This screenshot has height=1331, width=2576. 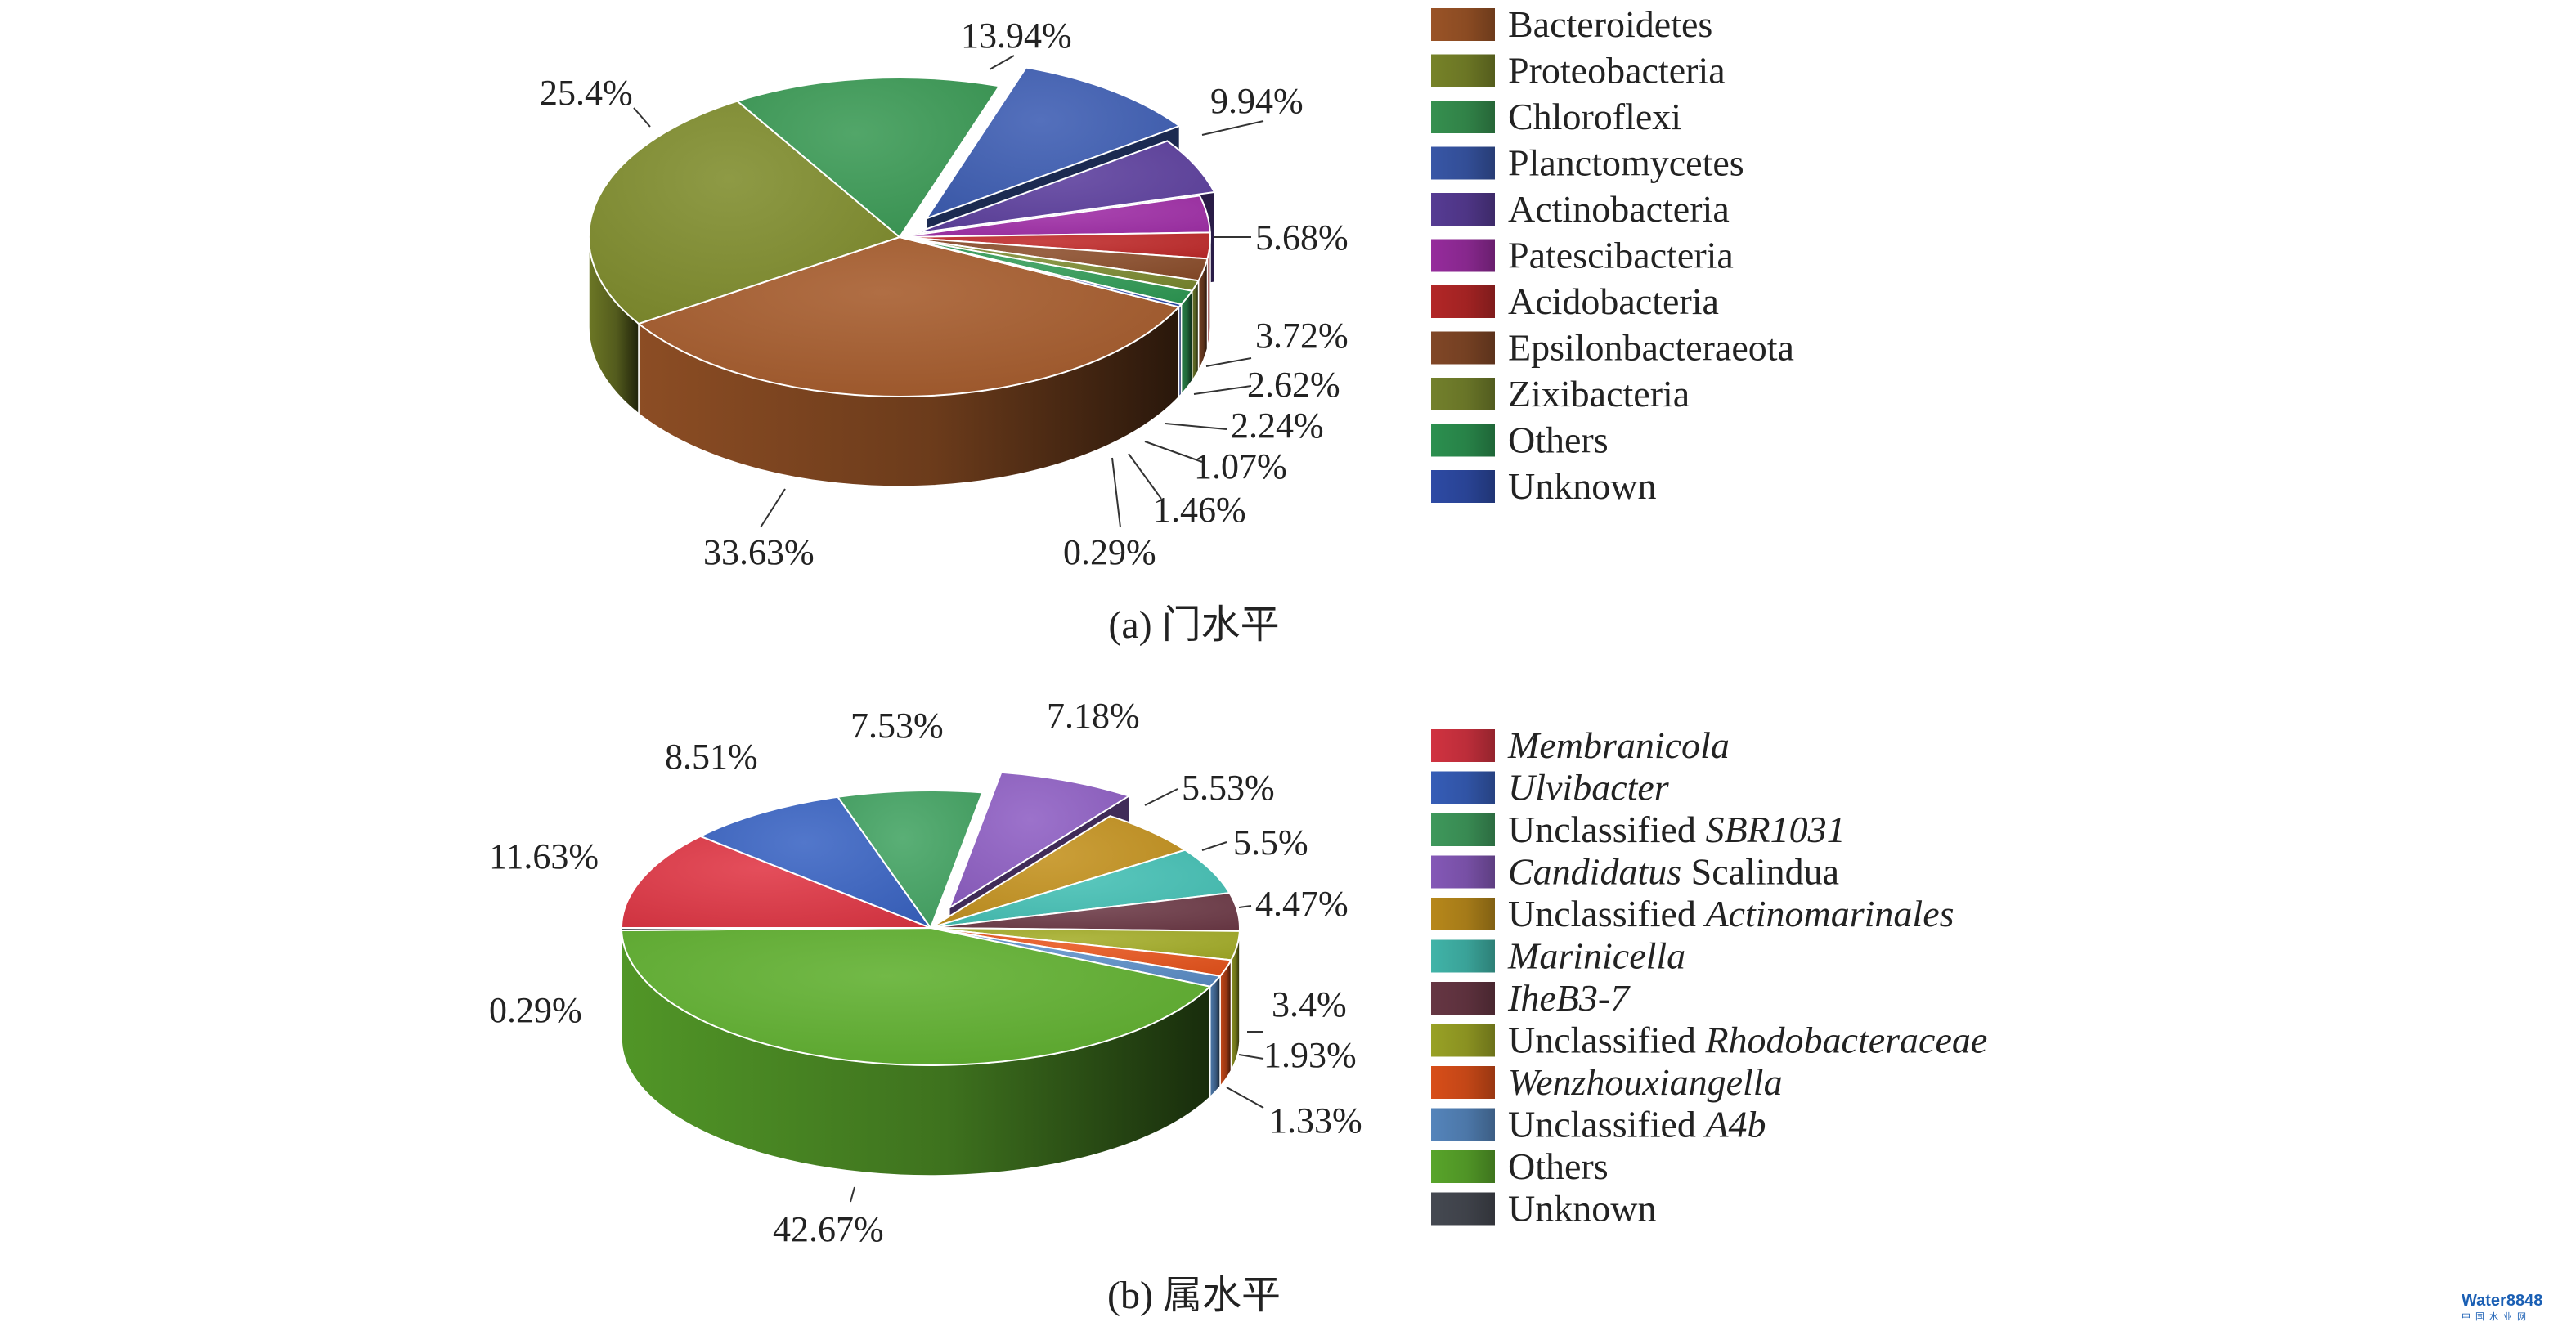 I want to click on legend-item-wenzhouxiangella: Wenzhouxiangella, so click(x=1607, y=1082).